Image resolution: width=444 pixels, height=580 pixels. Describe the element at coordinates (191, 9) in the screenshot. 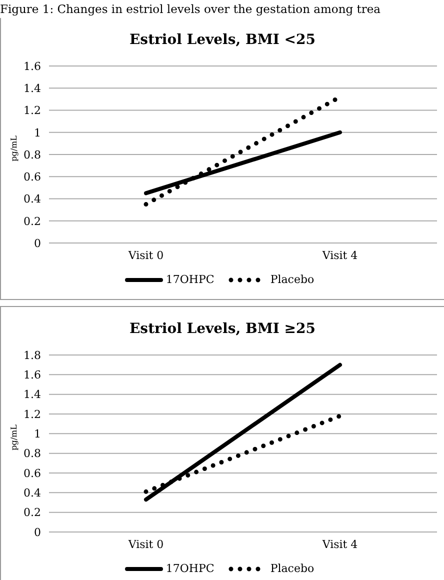

I see `caption: Figure 1: Changes in estriol levels over the gestation among trea` at that location.